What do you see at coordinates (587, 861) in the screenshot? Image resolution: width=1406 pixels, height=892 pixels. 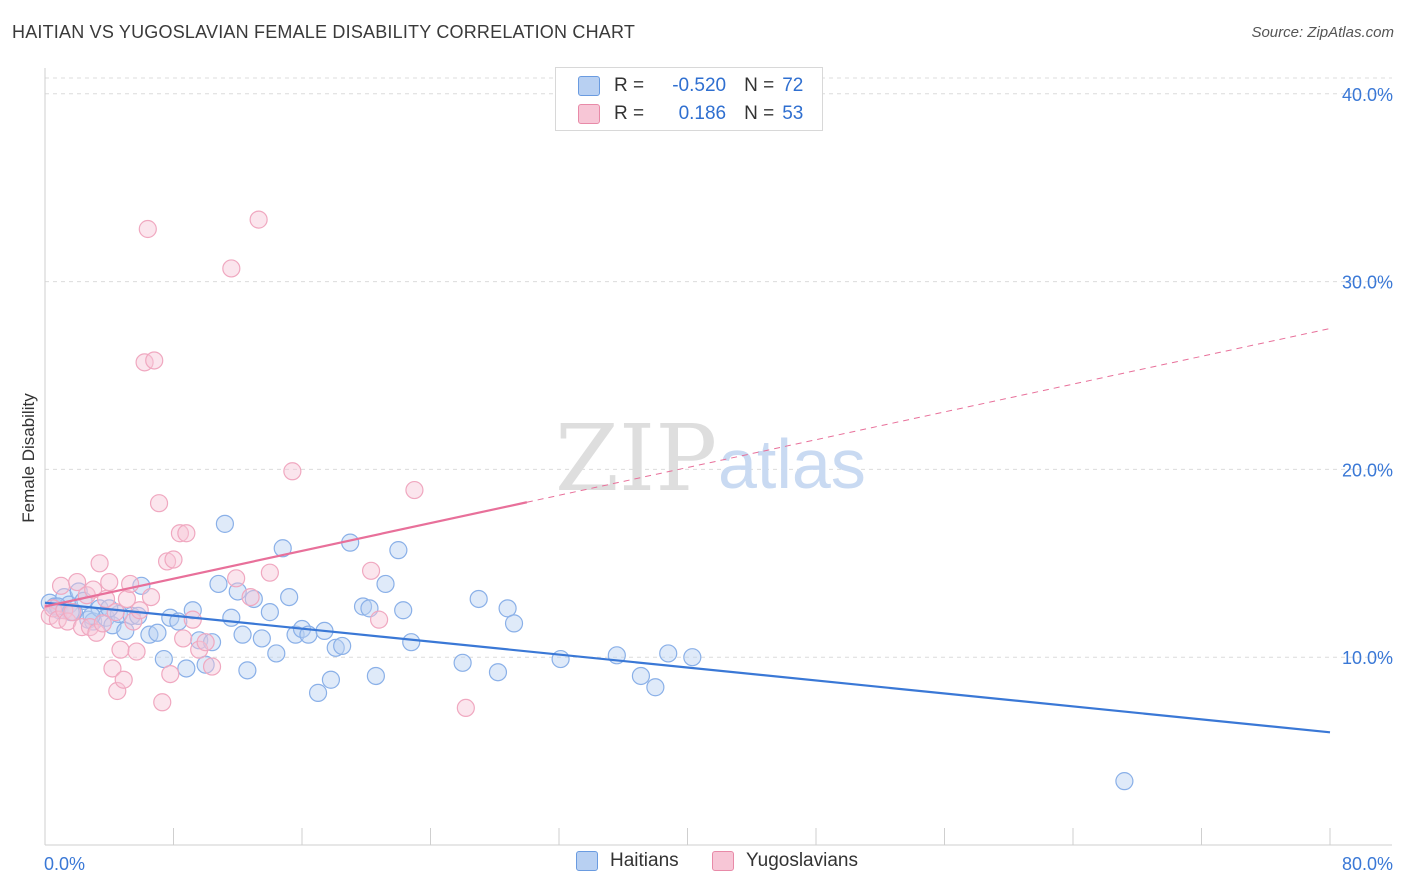 I see `haitians-swatch` at bounding box center [587, 861].